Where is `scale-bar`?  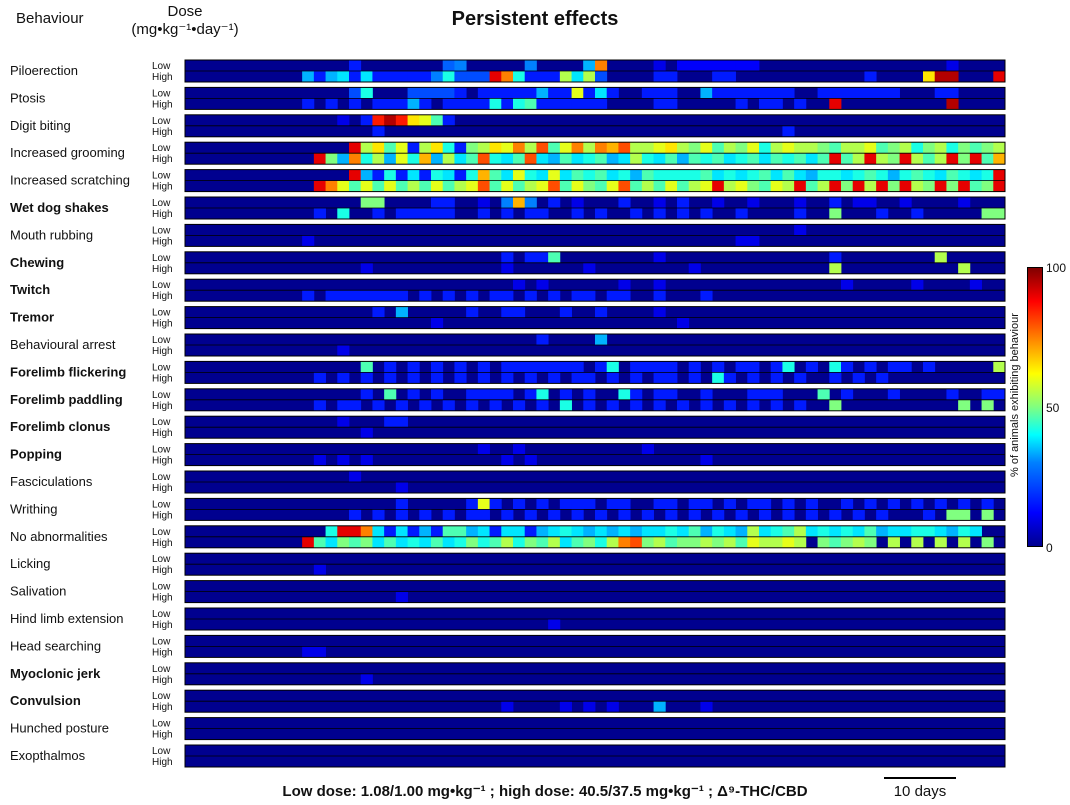
scale-bar is located at coordinates (920, 778).